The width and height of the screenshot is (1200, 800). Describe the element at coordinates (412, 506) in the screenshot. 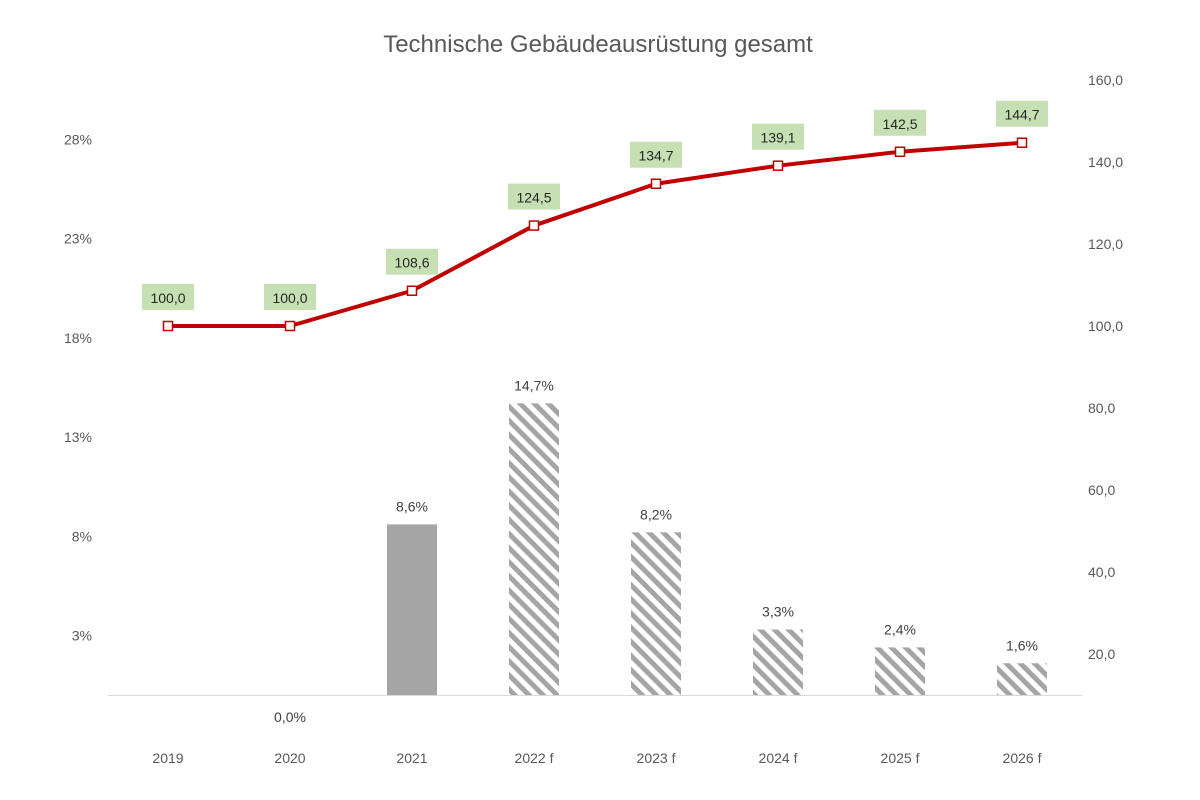

I see `bar-data-label: 8,6%` at that location.